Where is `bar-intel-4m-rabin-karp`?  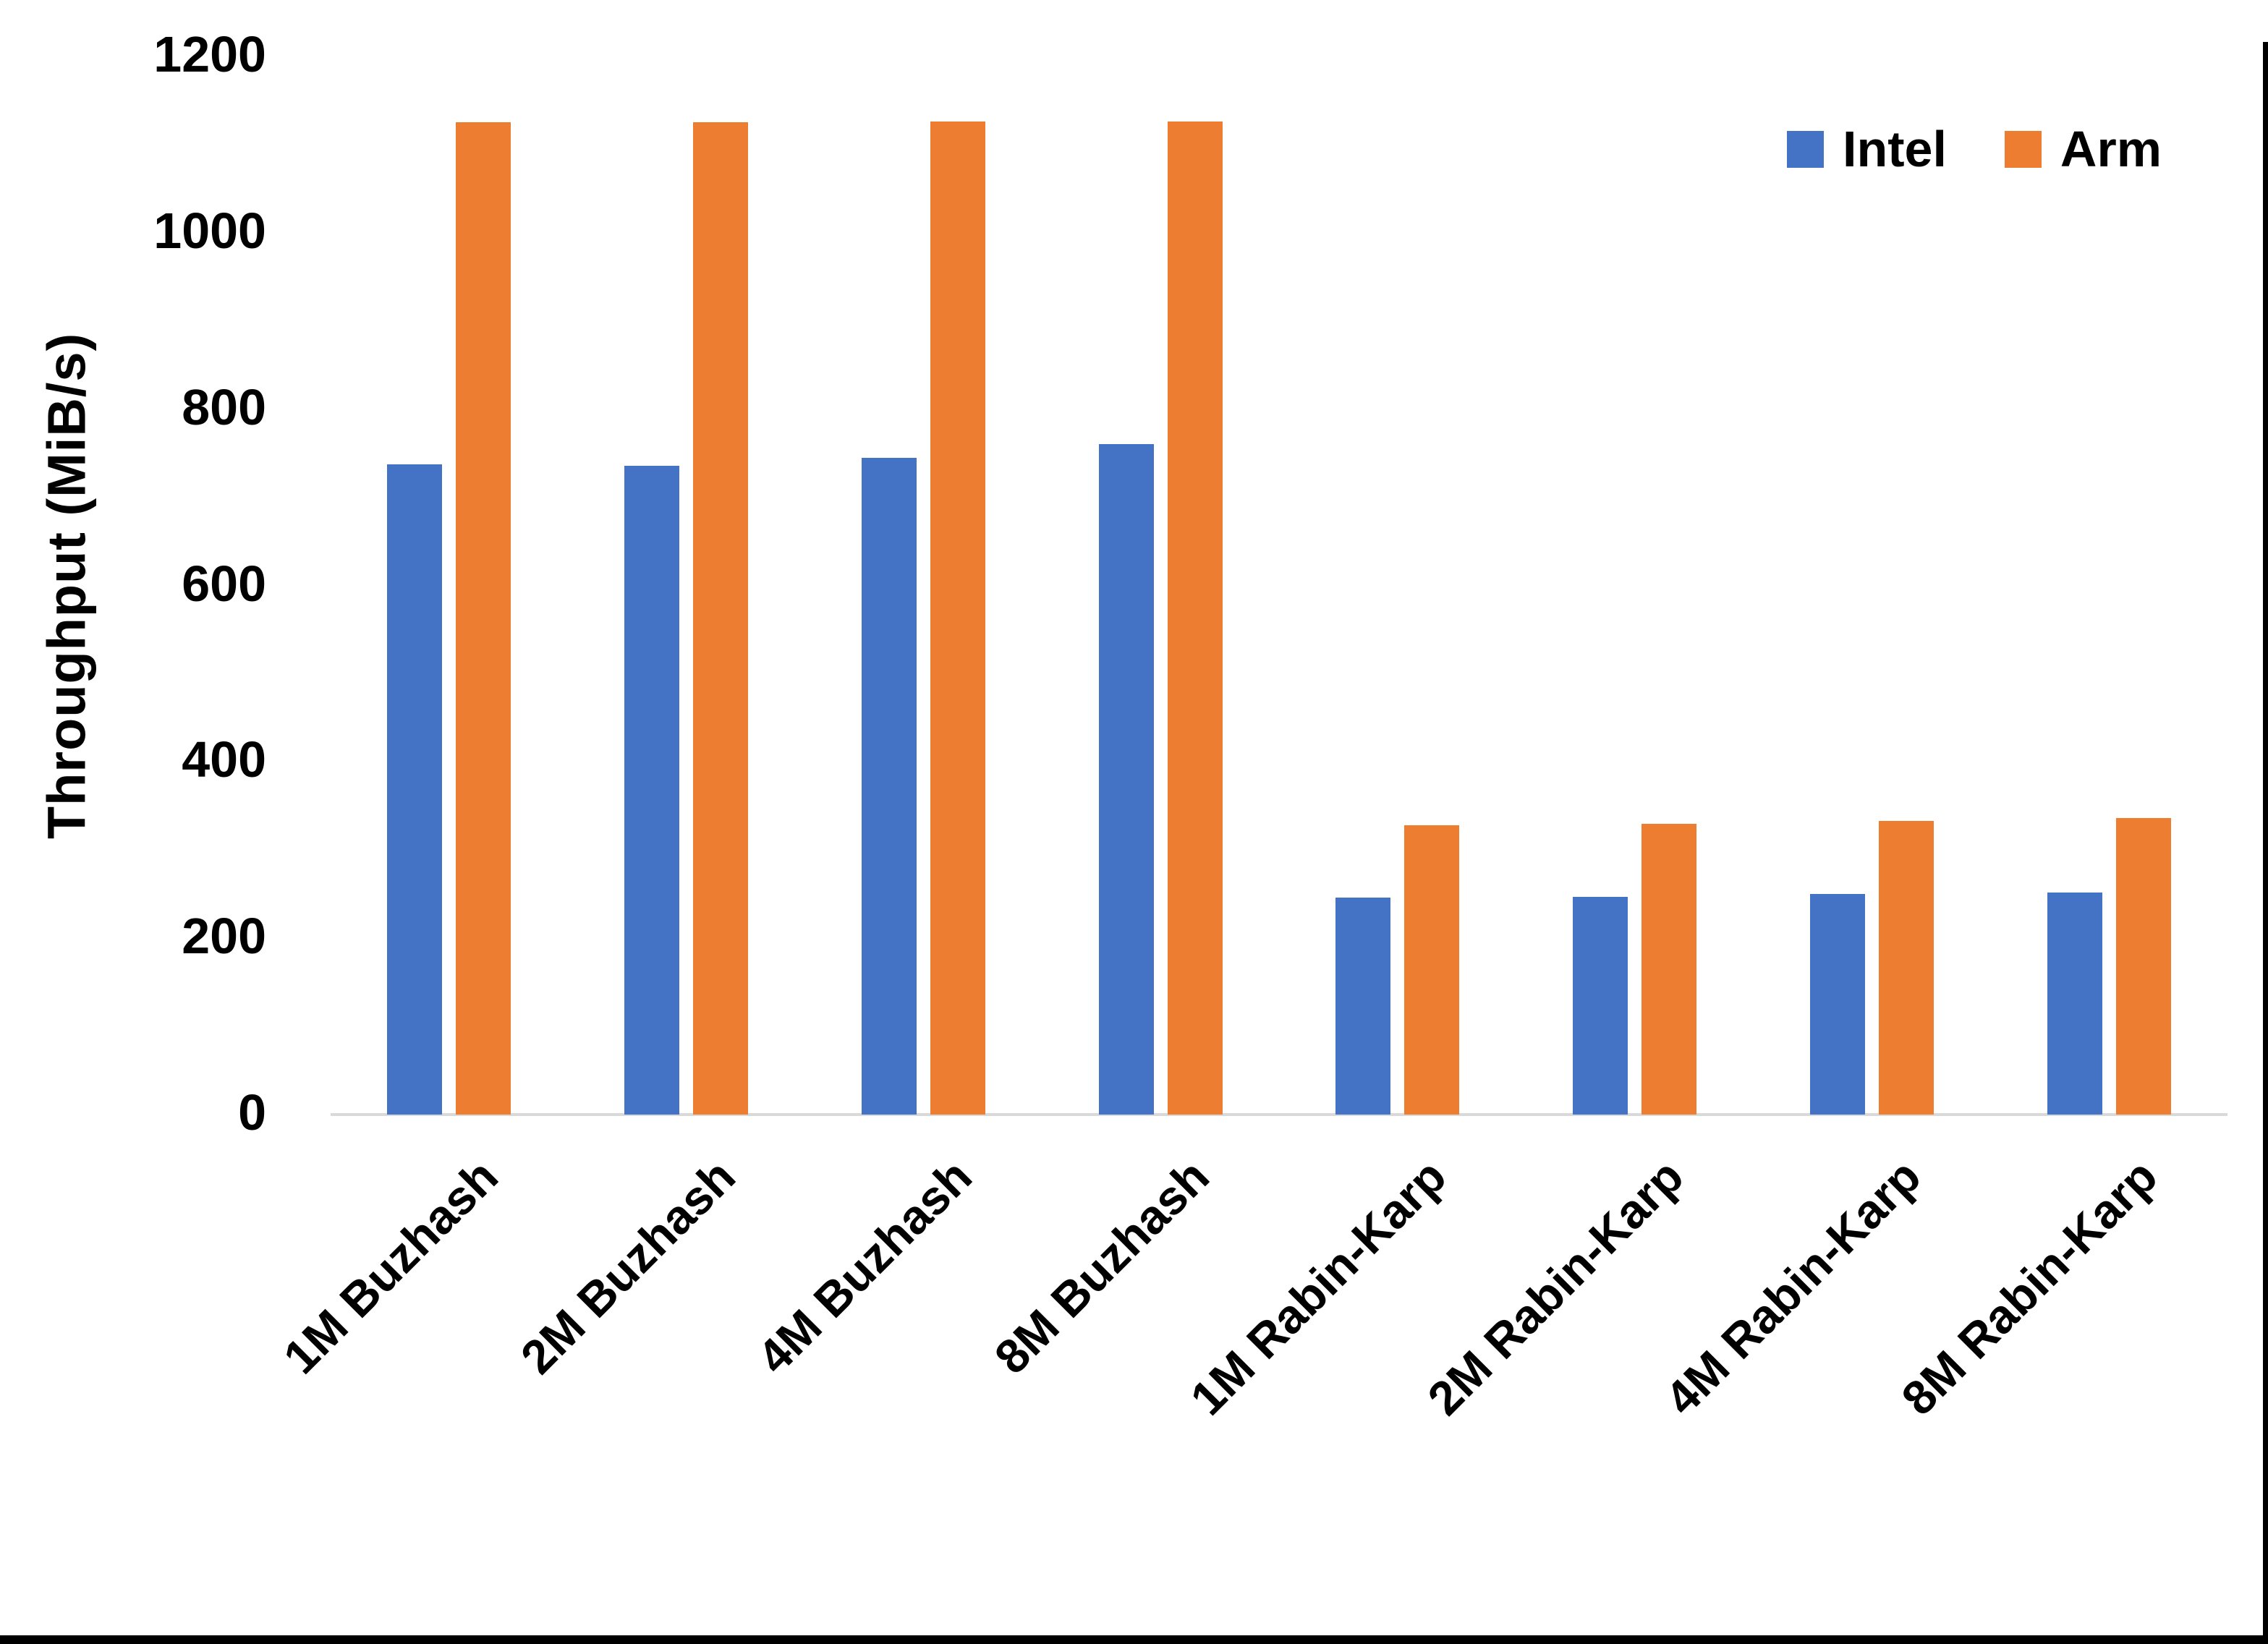
bar-intel-4m-rabin-karp is located at coordinates (1837, 1004).